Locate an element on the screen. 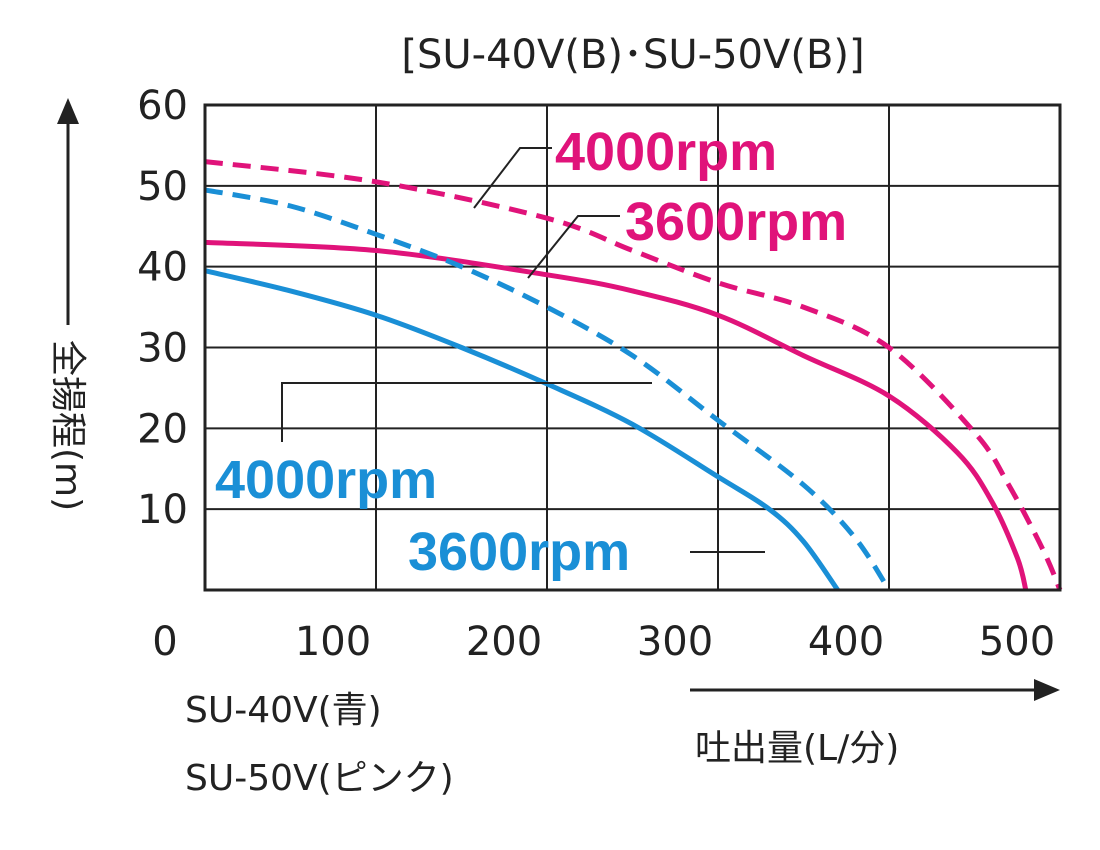 This screenshot has width=1100, height=850. y-tick-labels: 10 20 30 40 50 60 is located at coordinates (162, 308).